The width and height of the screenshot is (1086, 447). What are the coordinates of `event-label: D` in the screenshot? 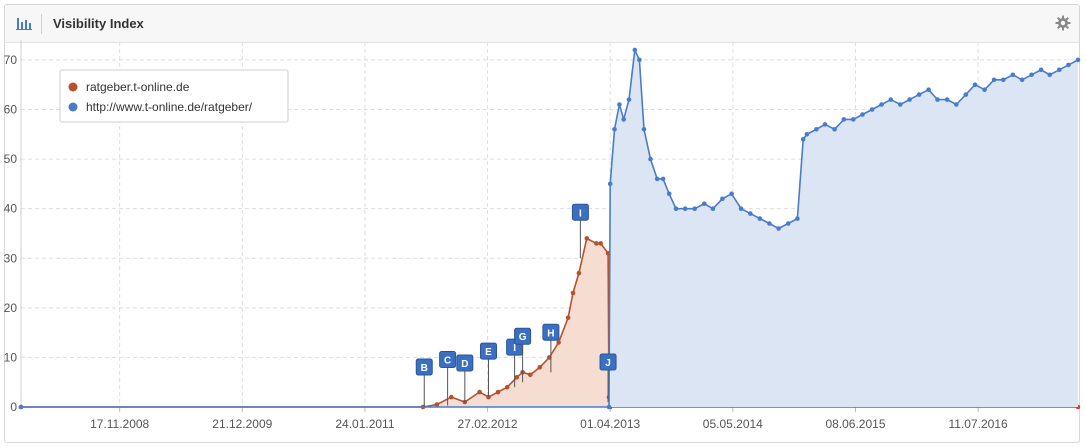 It's located at (464, 364).